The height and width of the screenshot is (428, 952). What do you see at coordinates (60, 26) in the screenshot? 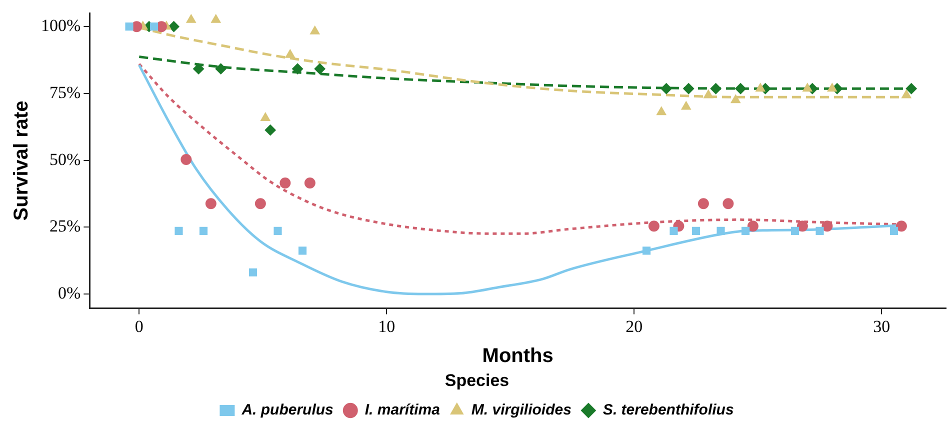
I see `y-tick-label: 100%` at bounding box center [60, 26].